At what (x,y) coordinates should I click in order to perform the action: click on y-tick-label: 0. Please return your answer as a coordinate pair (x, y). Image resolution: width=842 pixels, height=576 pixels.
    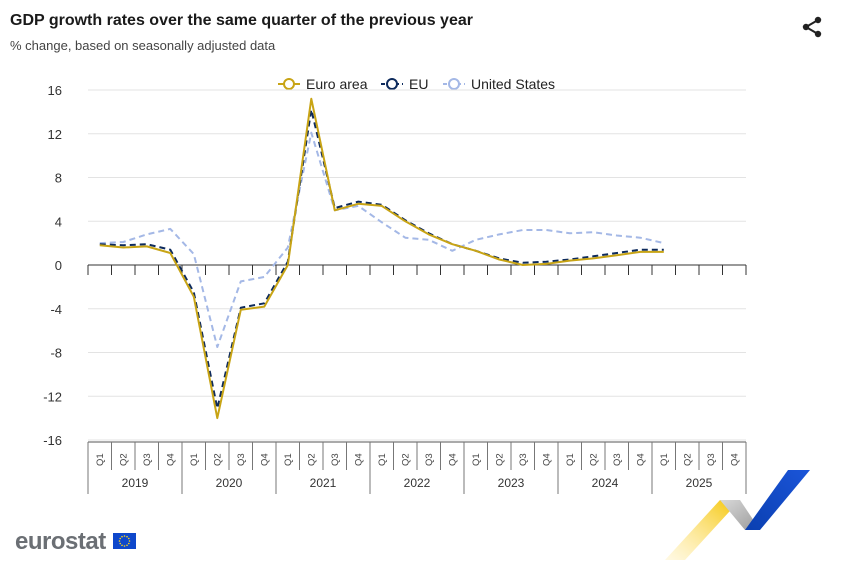
    Looking at the image, I should click on (58, 265).